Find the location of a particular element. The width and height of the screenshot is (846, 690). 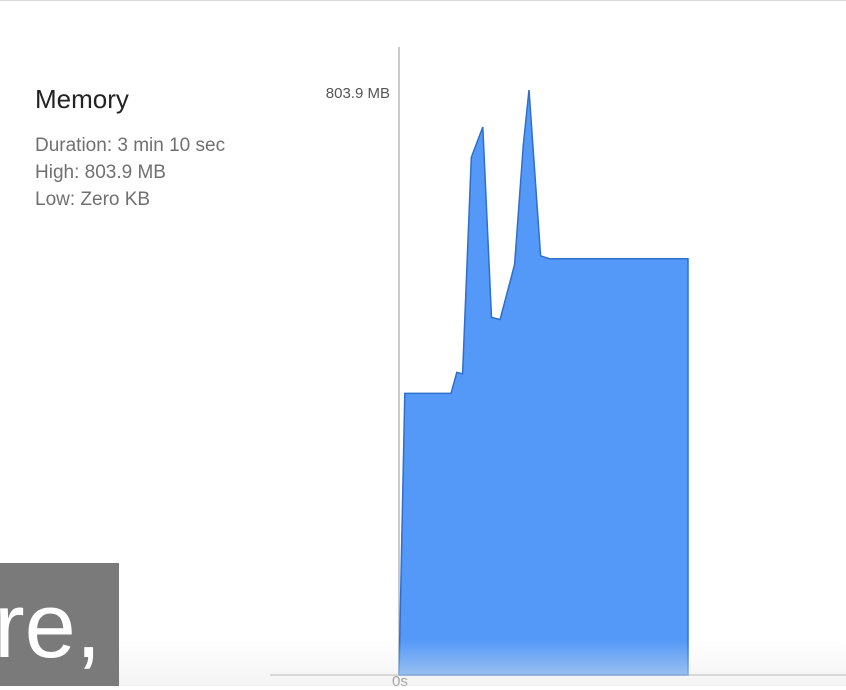

caption-text: re, is located at coordinates (51, 626).